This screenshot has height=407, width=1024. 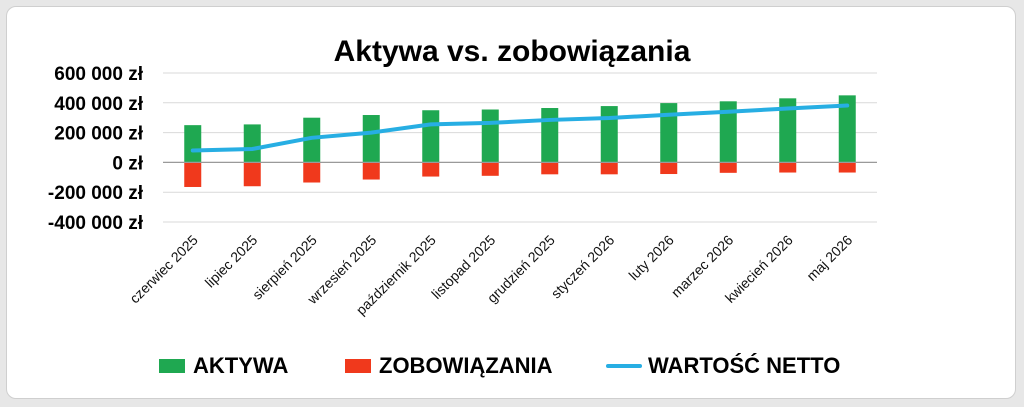 What do you see at coordinates (127, 163) in the screenshot?
I see `y-tick-label: 0 zł` at bounding box center [127, 163].